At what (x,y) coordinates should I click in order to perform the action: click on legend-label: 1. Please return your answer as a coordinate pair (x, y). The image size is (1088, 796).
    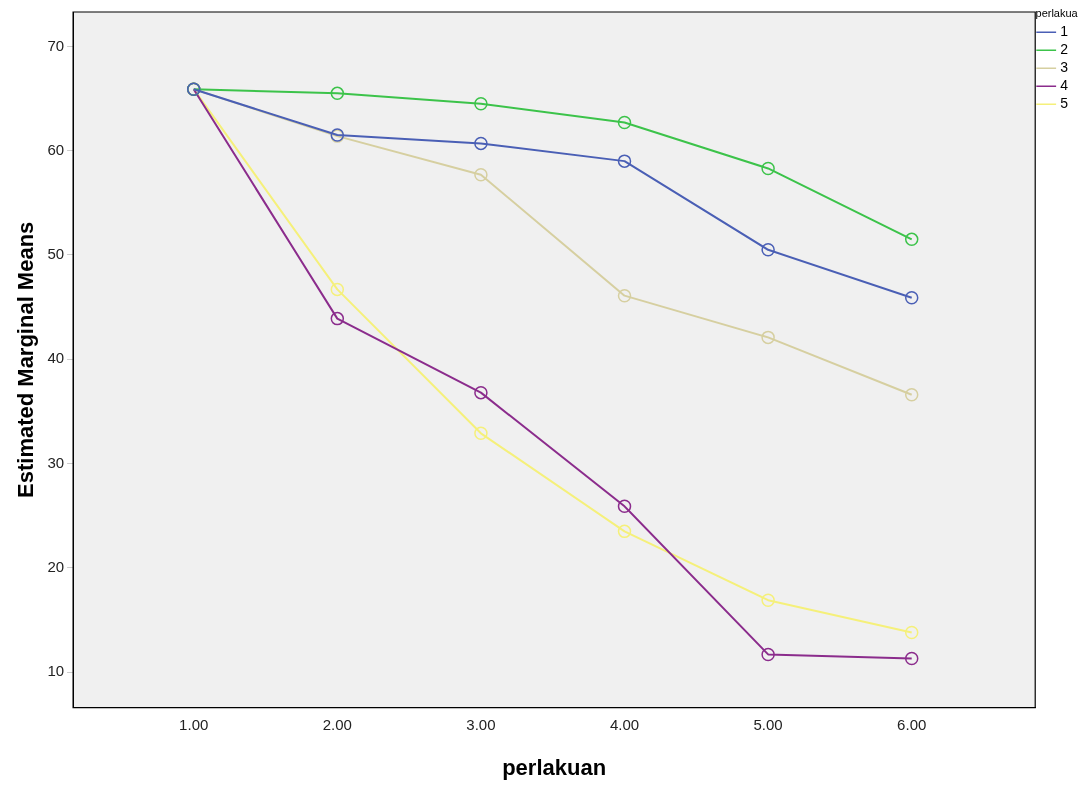
    Looking at the image, I should click on (1064, 31).